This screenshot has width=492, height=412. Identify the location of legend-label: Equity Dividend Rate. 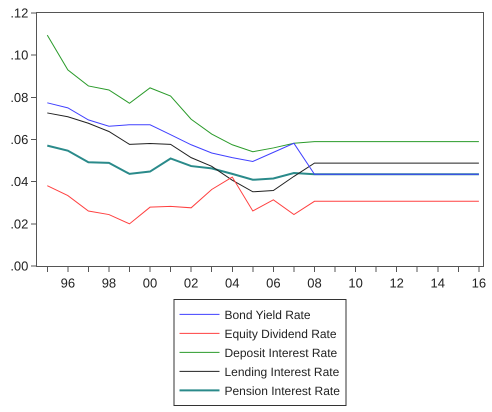
(280, 334).